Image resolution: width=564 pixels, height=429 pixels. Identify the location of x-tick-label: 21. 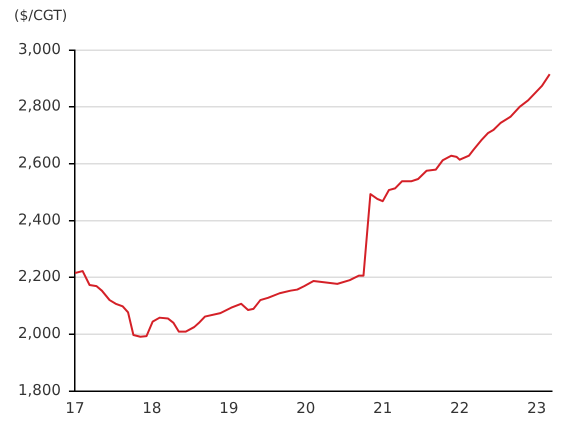
(382, 407).